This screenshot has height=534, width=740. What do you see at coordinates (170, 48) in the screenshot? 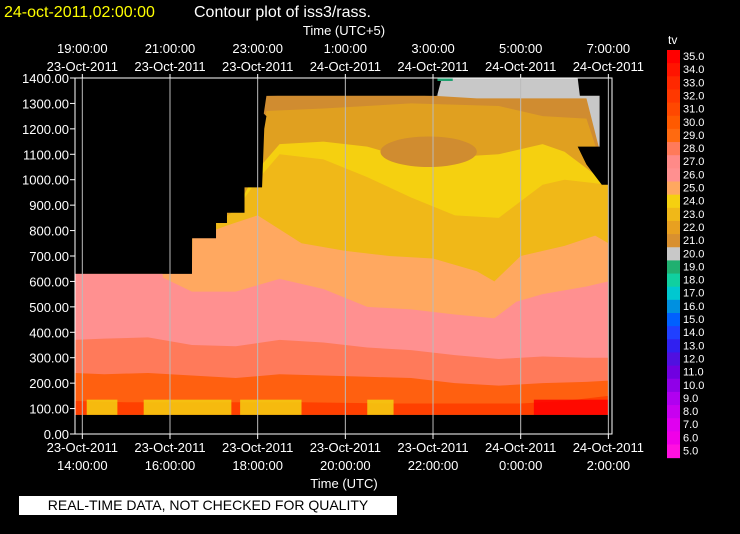
I see `top-tick-label-time: 21:00:00` at bounding box center [170, 48].